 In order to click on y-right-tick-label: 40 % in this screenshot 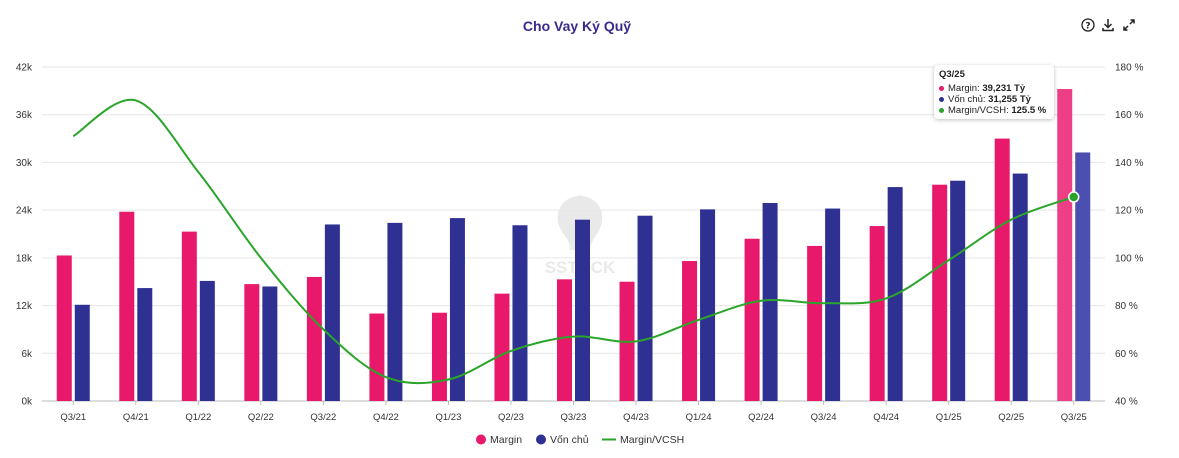, I will do `click(1126, 402)`.